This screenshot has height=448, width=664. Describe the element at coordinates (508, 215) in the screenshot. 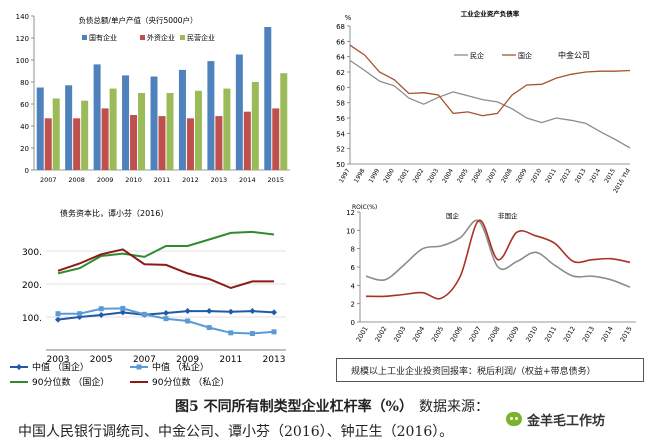

I see `legend-label: 非国企` at that location.